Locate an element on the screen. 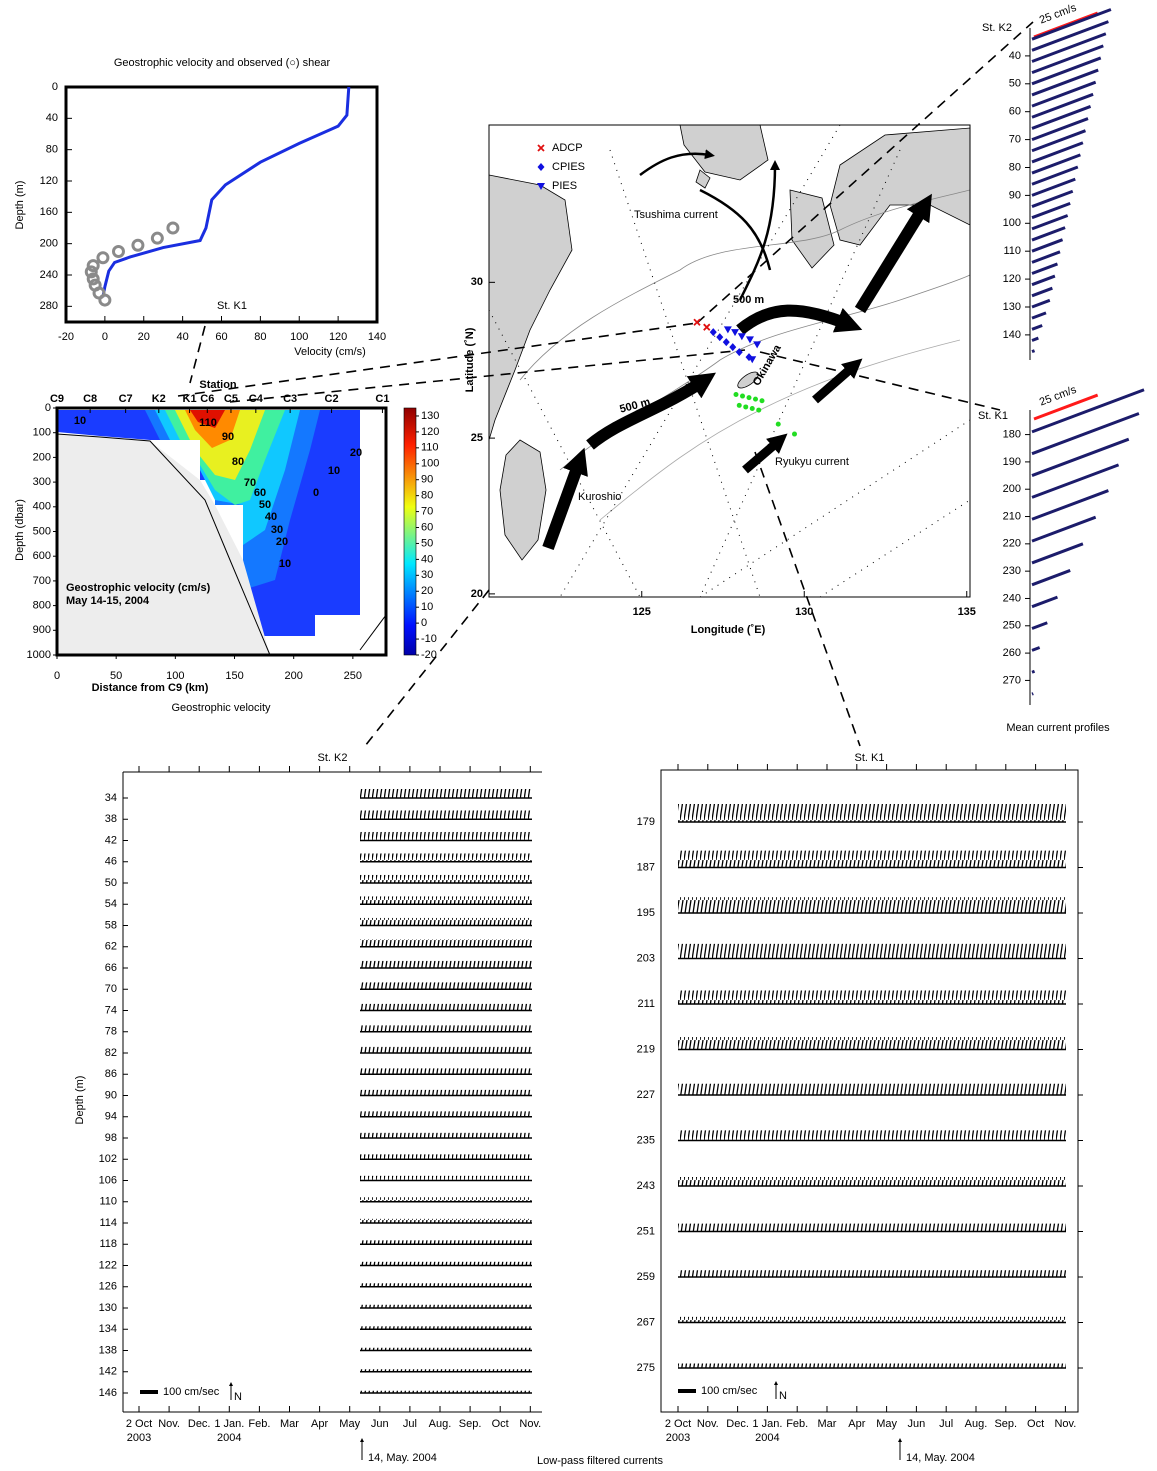  x-tick-label: 2 Oct is located at coordinates (678, 1424).